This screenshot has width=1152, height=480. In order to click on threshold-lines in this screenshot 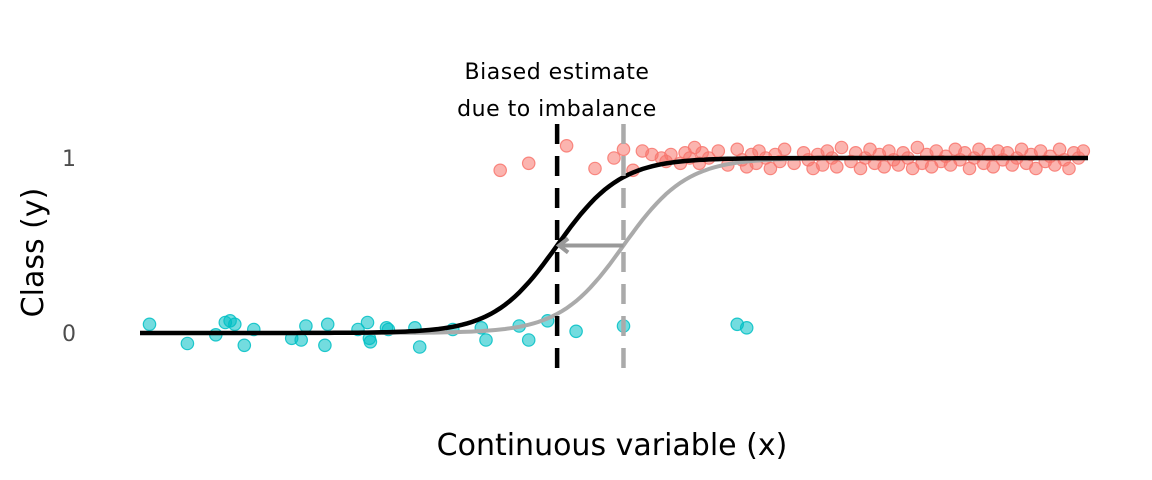, I will do `click(590, 246)`.